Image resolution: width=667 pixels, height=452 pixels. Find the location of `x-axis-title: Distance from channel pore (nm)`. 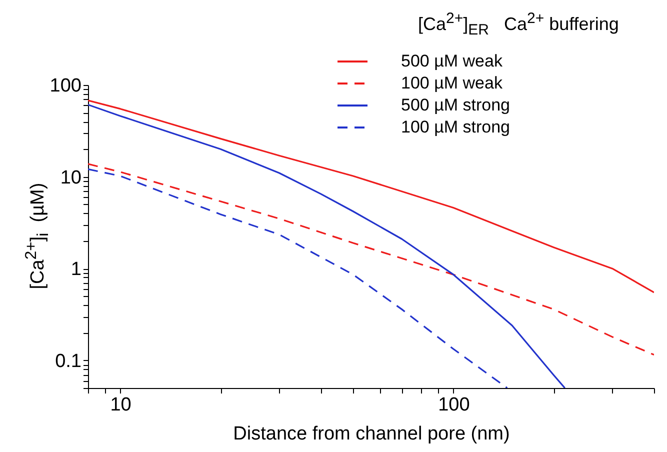

x-axis-title: Distance from channel pore (nm) is located at coordinates (371, 434).